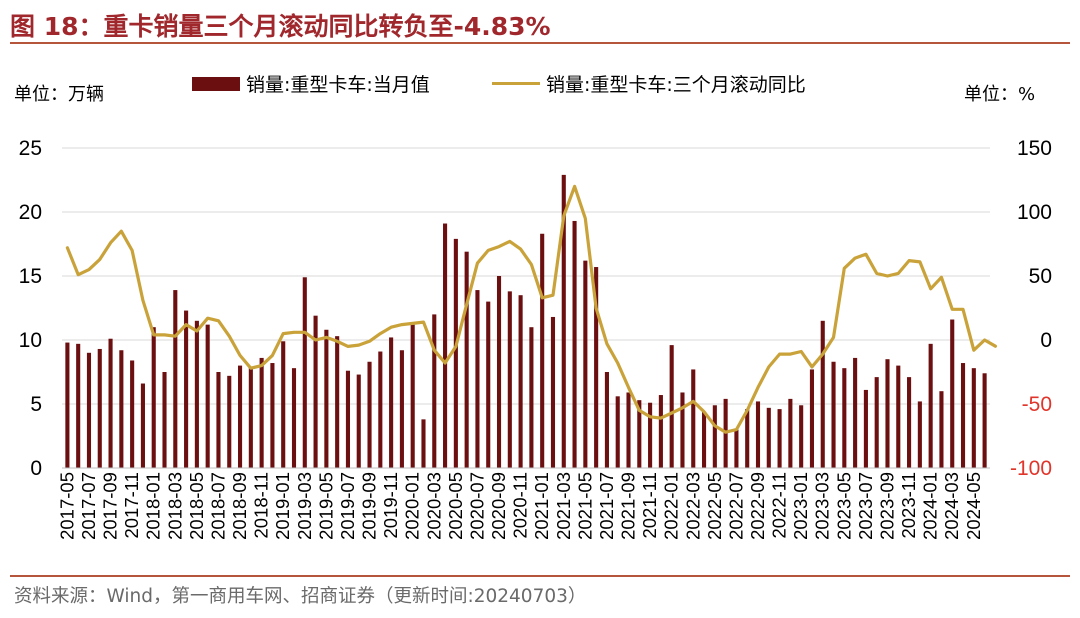 This screenshot has height=618, width=1080. What do you see at coordinates (540, 576) in the screenshot?
I see `source-rule` at bounding box center [540, 576].